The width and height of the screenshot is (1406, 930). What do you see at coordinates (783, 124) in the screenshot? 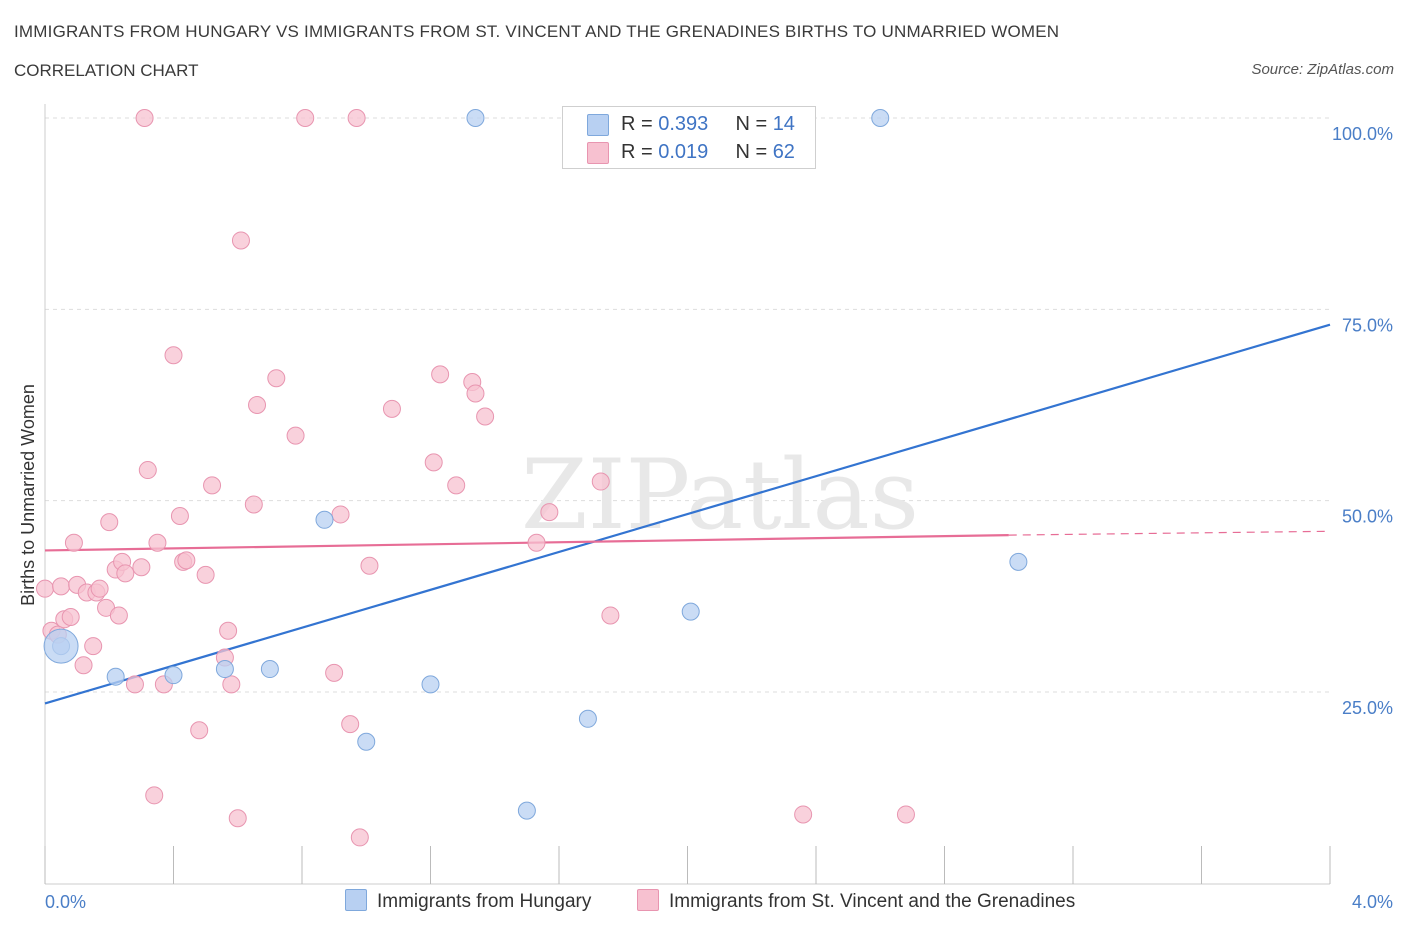
I see `legend-n-value: 14` at bounding box center [783, 124].